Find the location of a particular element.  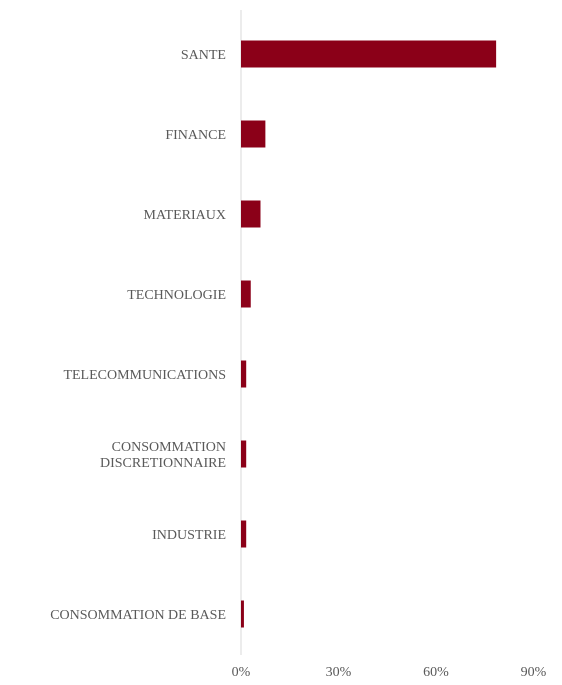

category-label-3: TECHNOLOGIE is located at coordinates (176, 295).